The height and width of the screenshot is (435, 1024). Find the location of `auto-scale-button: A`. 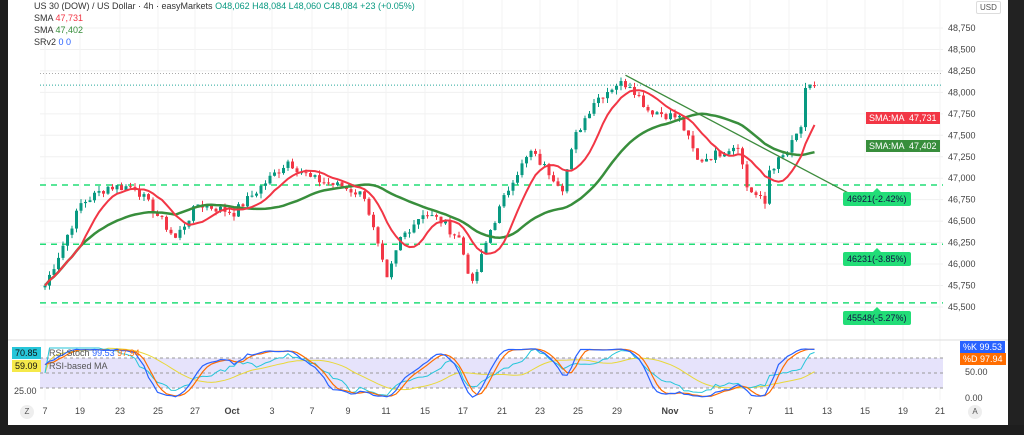

auto-scale-button: A is located at coordinates (975, 412).